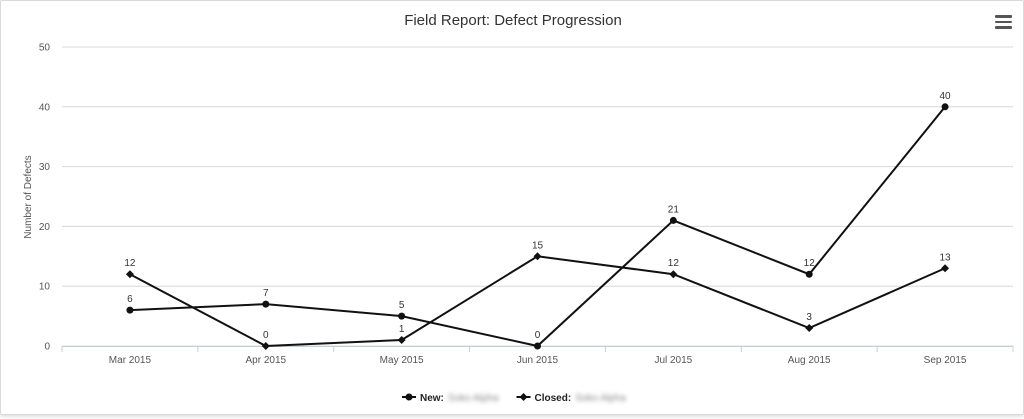  Describe the element at coordinates (946, 257) in the screenshot. I see `data-label-closed: 13` at that location.